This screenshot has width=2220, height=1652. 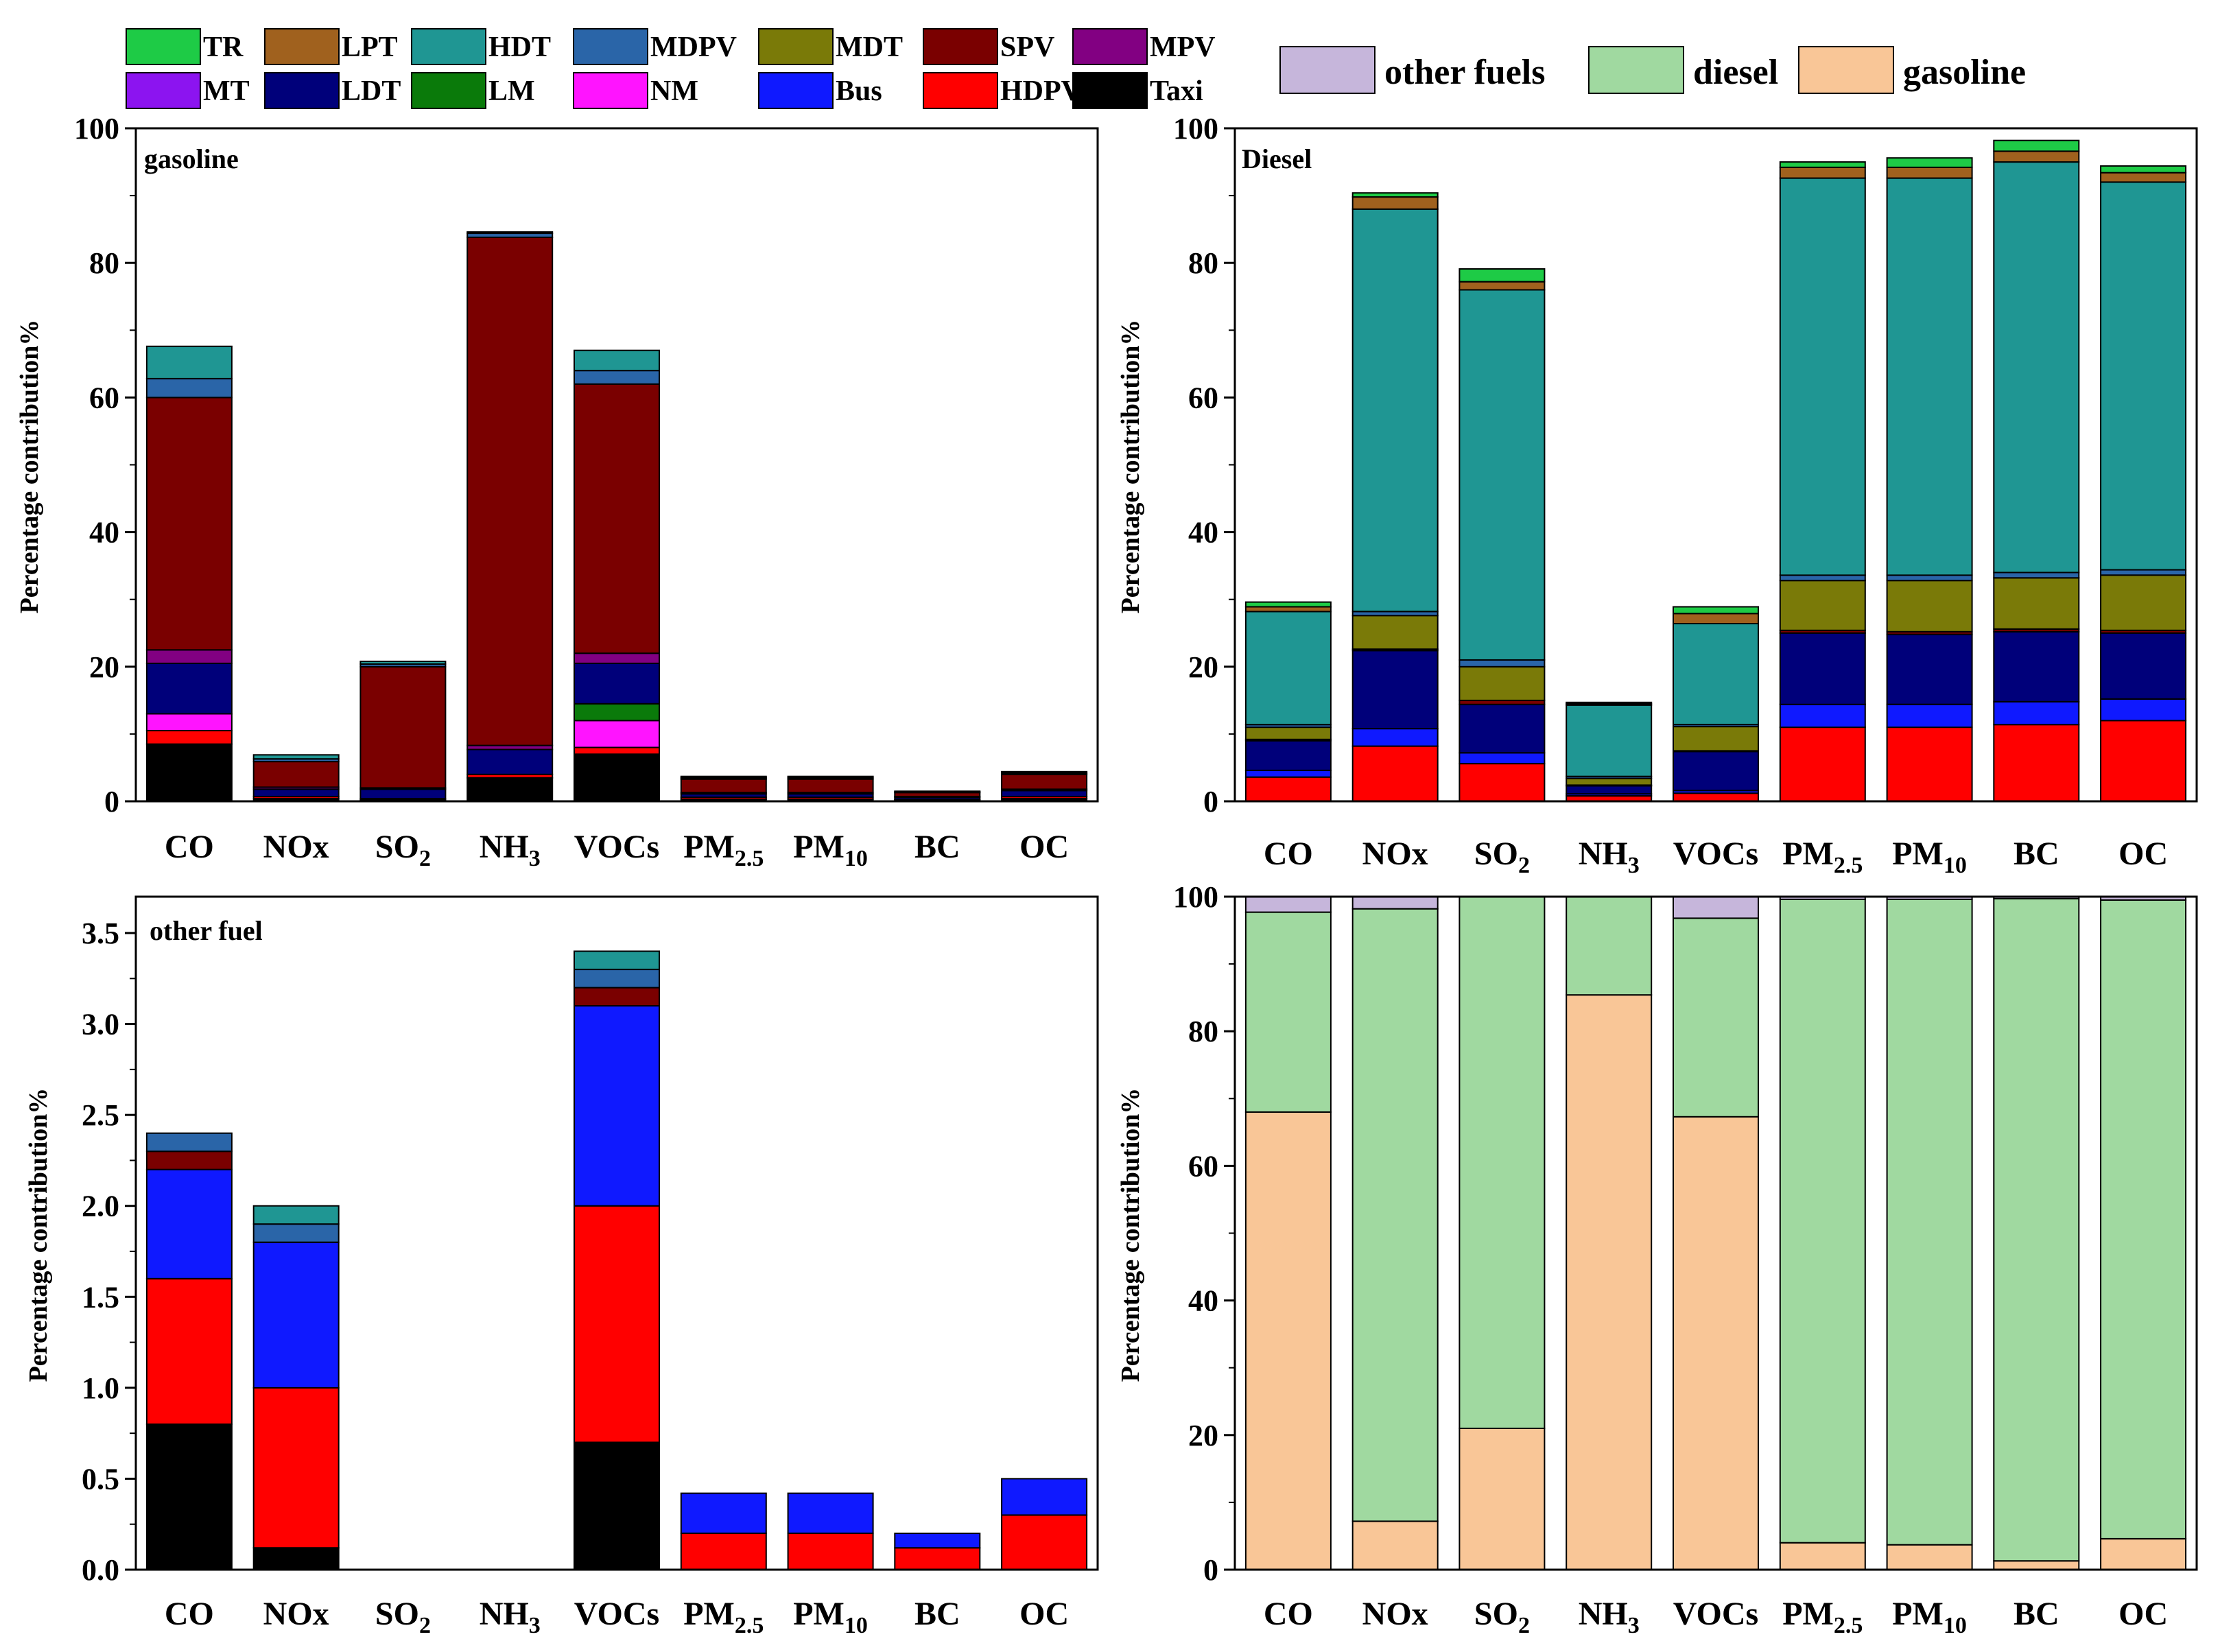 I want to click on y-tick-label: 1.5, so click(x=100, y=1297).